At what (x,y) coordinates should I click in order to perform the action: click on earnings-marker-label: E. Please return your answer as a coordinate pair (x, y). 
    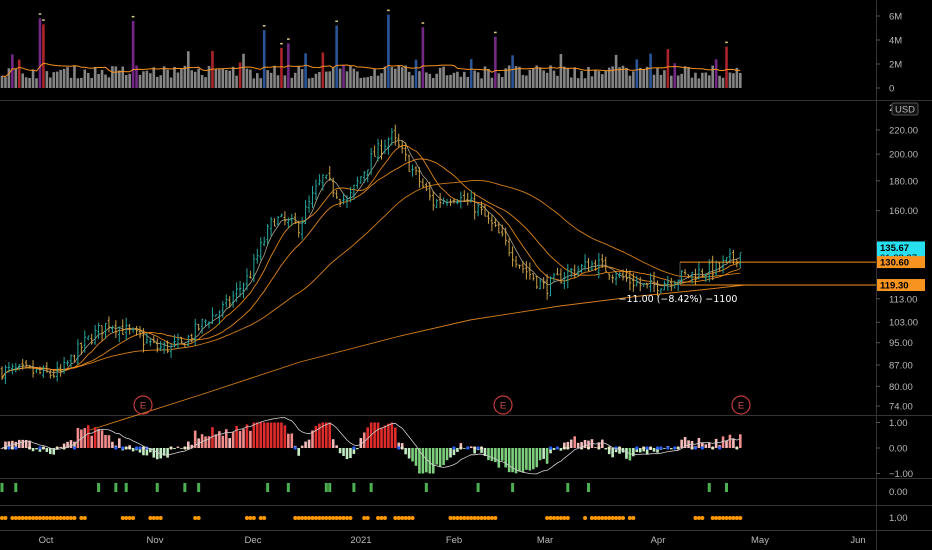
    Looking at the image, I should click on (143, 406).